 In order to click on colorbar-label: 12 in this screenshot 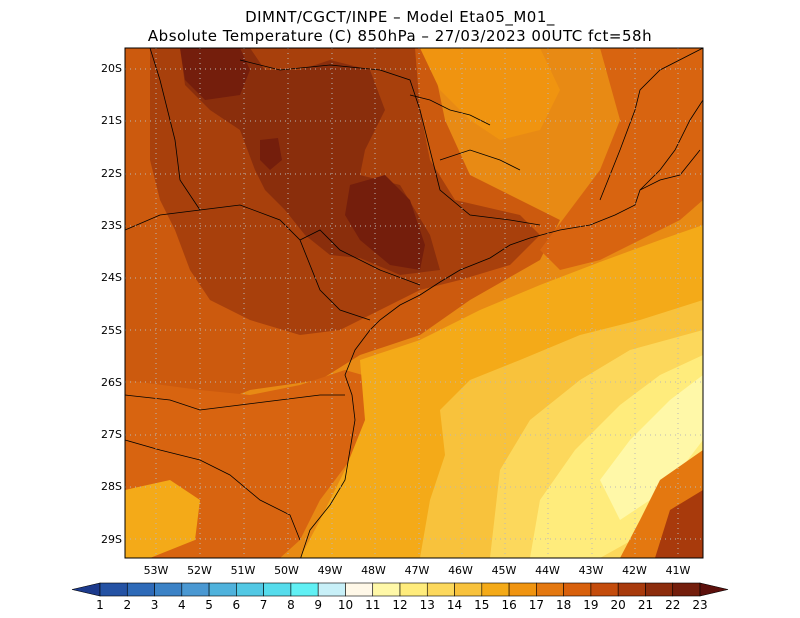, I will do `click(400, 605)`.